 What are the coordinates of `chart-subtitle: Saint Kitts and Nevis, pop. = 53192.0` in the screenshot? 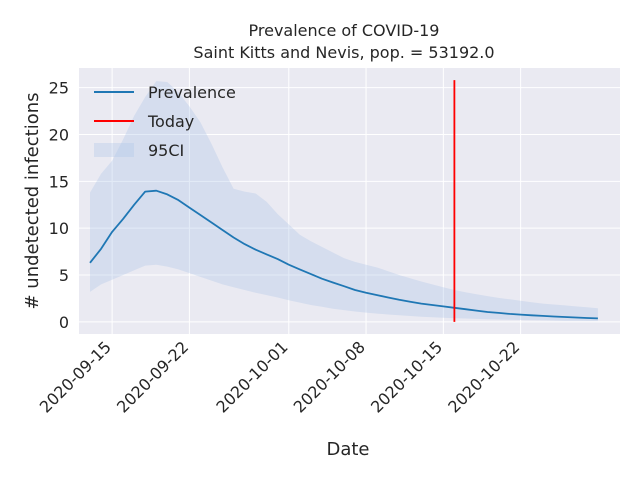 It's located at (343, 52).